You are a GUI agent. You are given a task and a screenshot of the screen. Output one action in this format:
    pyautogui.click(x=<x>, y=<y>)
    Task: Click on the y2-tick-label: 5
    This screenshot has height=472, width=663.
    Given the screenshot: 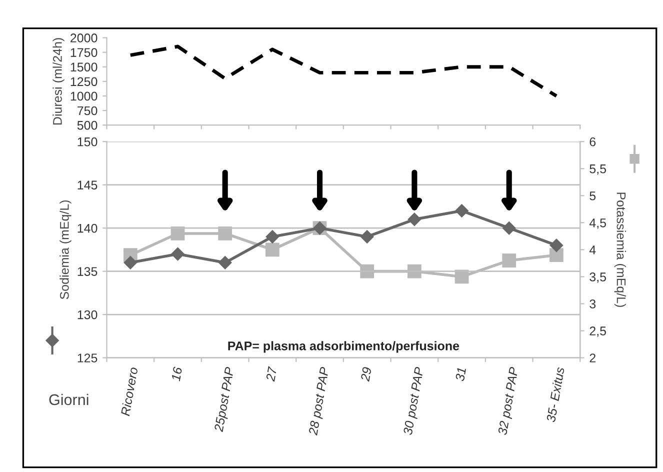 What is the action you would take?
    pyautogui.click(x=593, y=196)
    